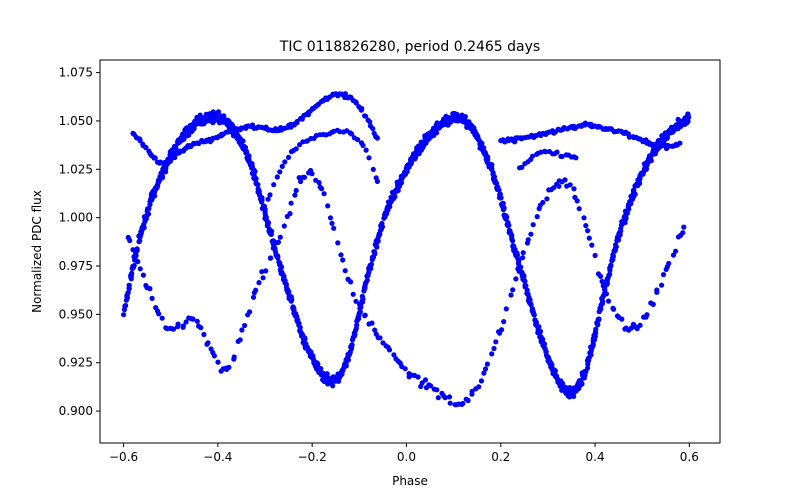 The width and height of the screenshot is (800, 500). Describe the element at coordinates (76, 266) in the screenshot. I see `y-tick-label: 0.975` at that location.